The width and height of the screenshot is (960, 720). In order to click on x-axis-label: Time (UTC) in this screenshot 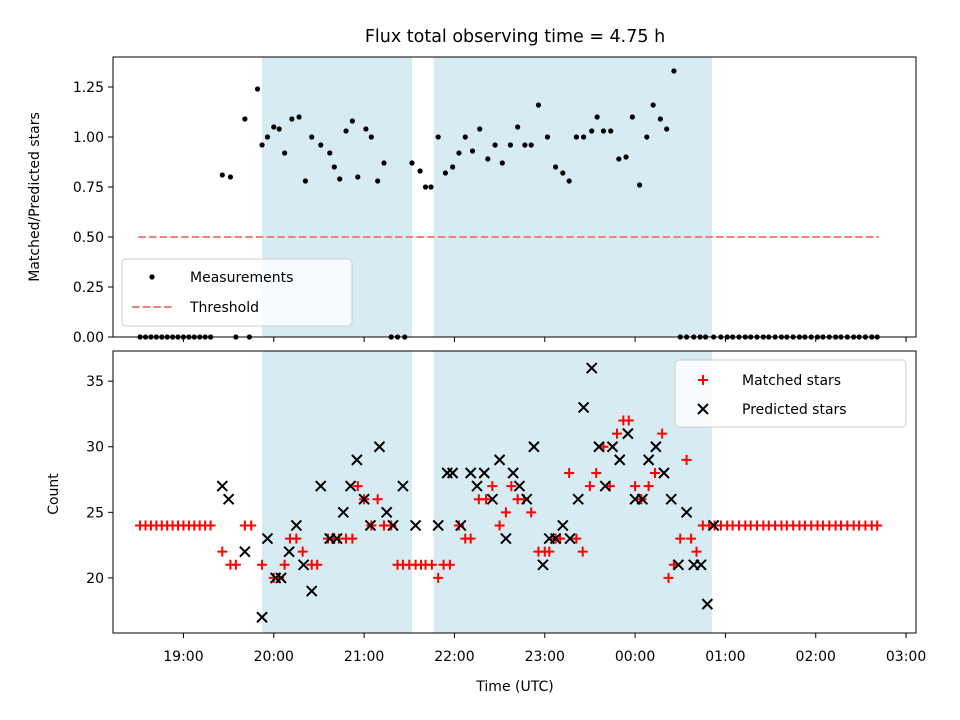, I will do `click(514, 687)`.